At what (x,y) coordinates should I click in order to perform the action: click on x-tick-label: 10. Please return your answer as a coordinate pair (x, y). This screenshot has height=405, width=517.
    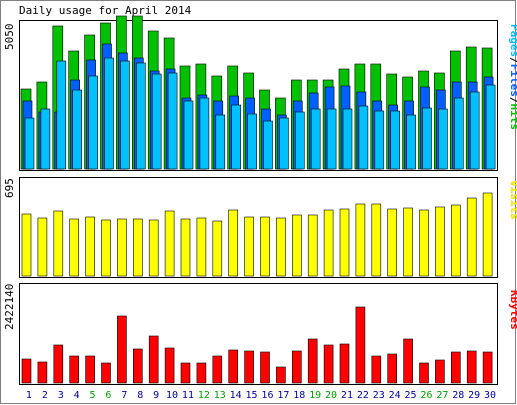
    Looking at the image, I should click on (172, 395).